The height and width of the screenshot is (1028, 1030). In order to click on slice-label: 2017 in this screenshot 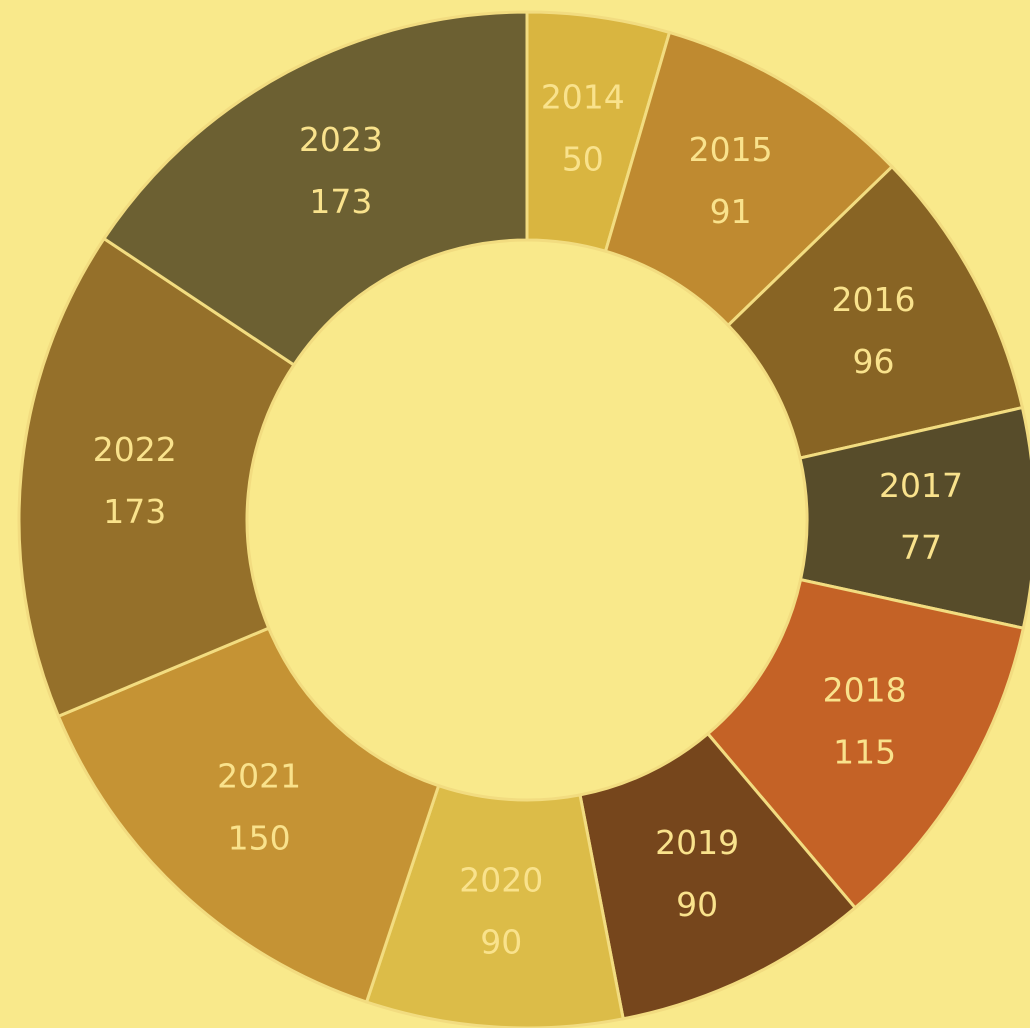, I will do `click(921, 485)`.